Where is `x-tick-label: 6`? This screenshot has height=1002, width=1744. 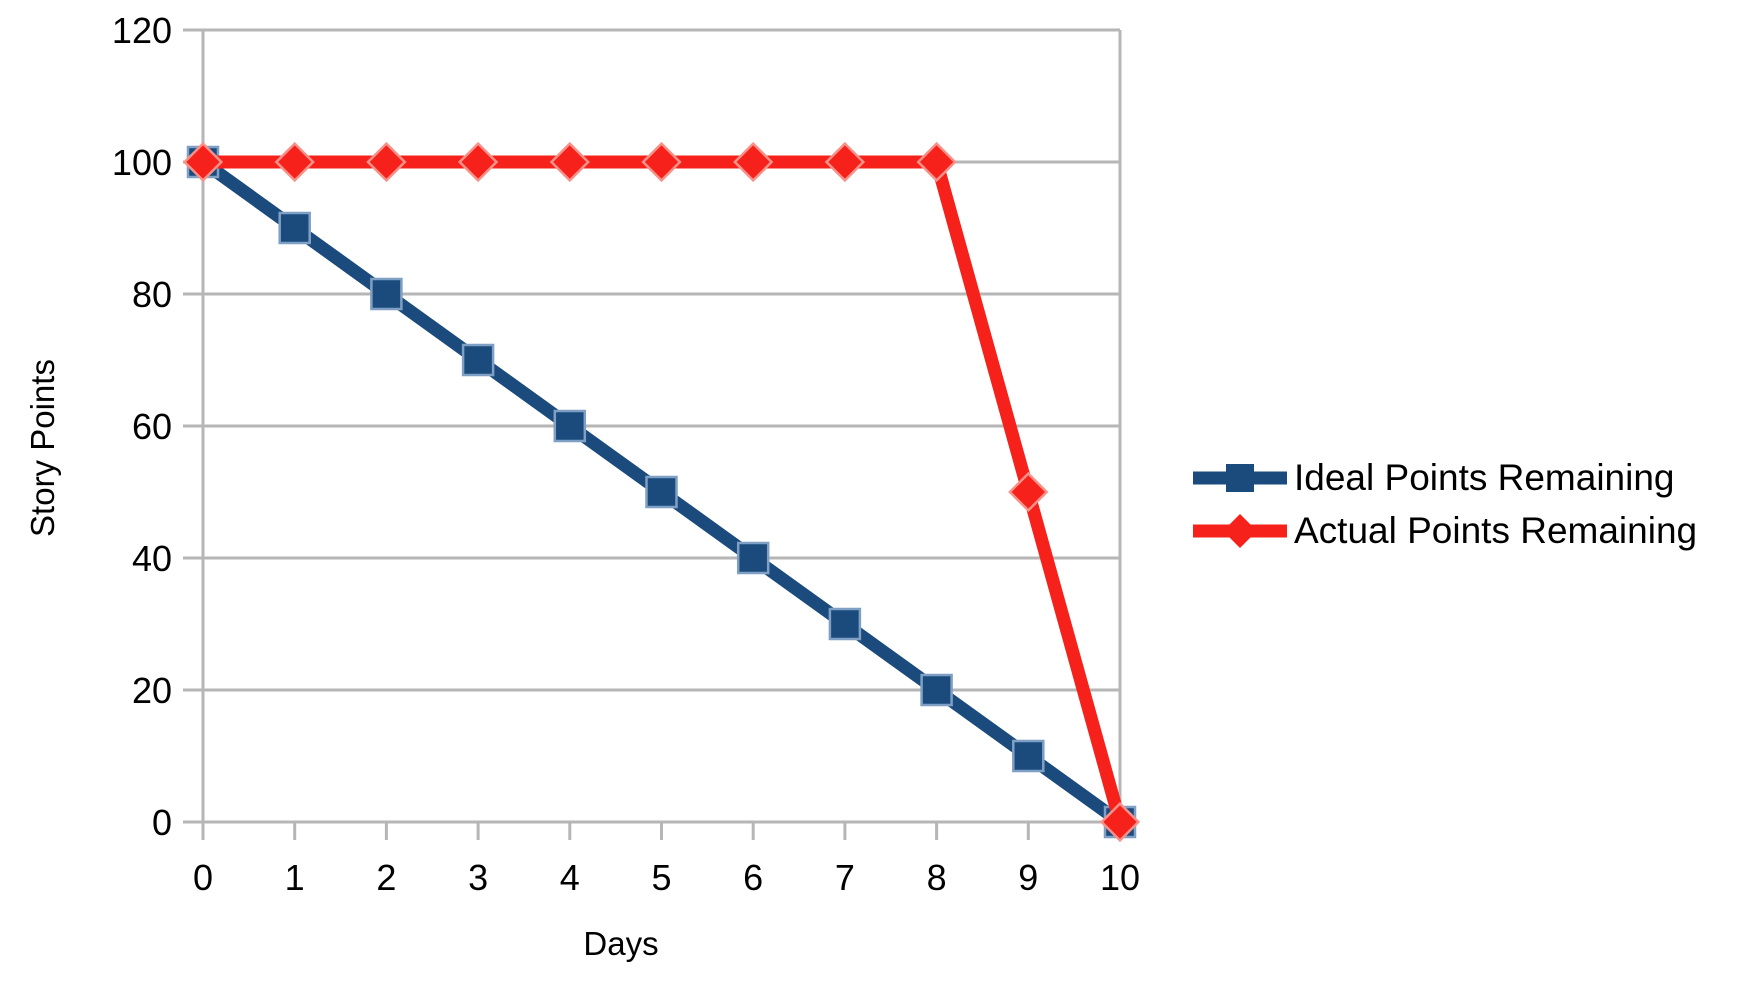
x-tick-label: 6 is located at coordinates (753, 877).